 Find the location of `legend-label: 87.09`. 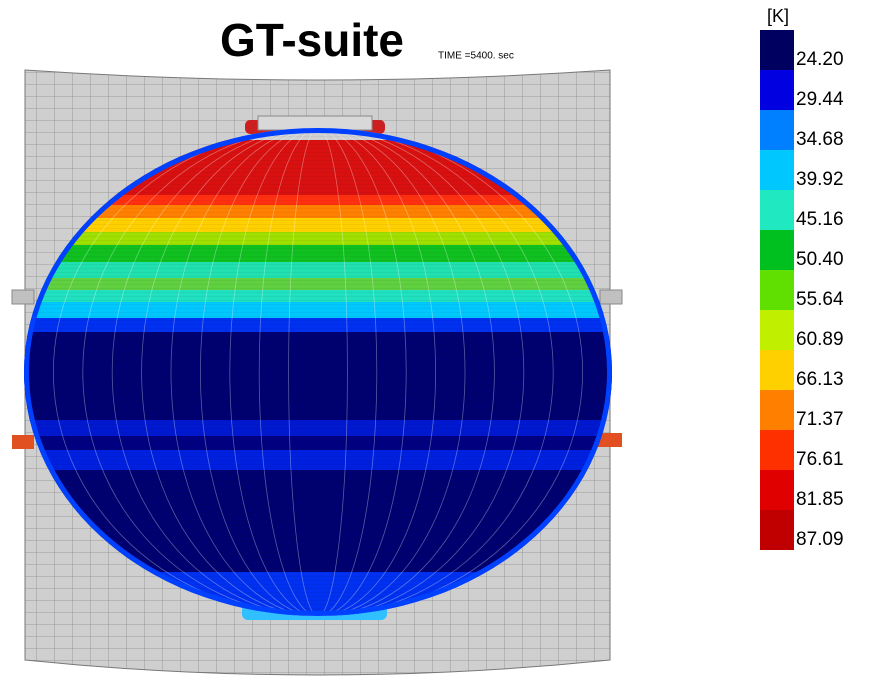

legend-label: 87.09 is located at coordinates (820, 539).